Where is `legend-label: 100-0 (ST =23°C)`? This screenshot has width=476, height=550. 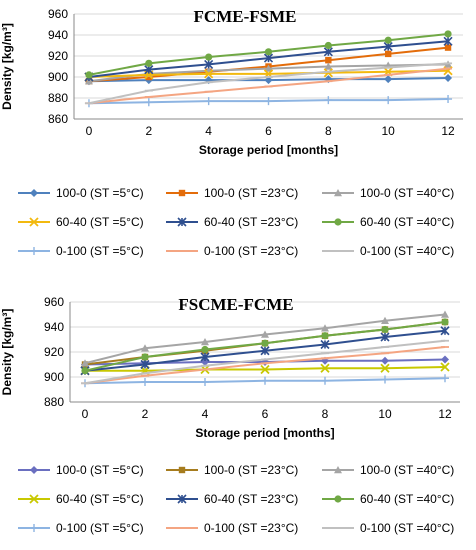 legend-label: 100-0 (ST =23°C) is located at coordinates (251, 193).